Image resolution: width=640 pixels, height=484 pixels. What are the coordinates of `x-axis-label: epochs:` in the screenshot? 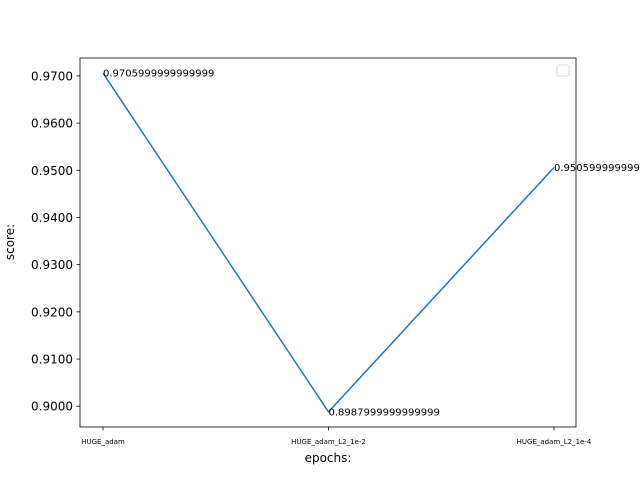 It's located at (328, 458).